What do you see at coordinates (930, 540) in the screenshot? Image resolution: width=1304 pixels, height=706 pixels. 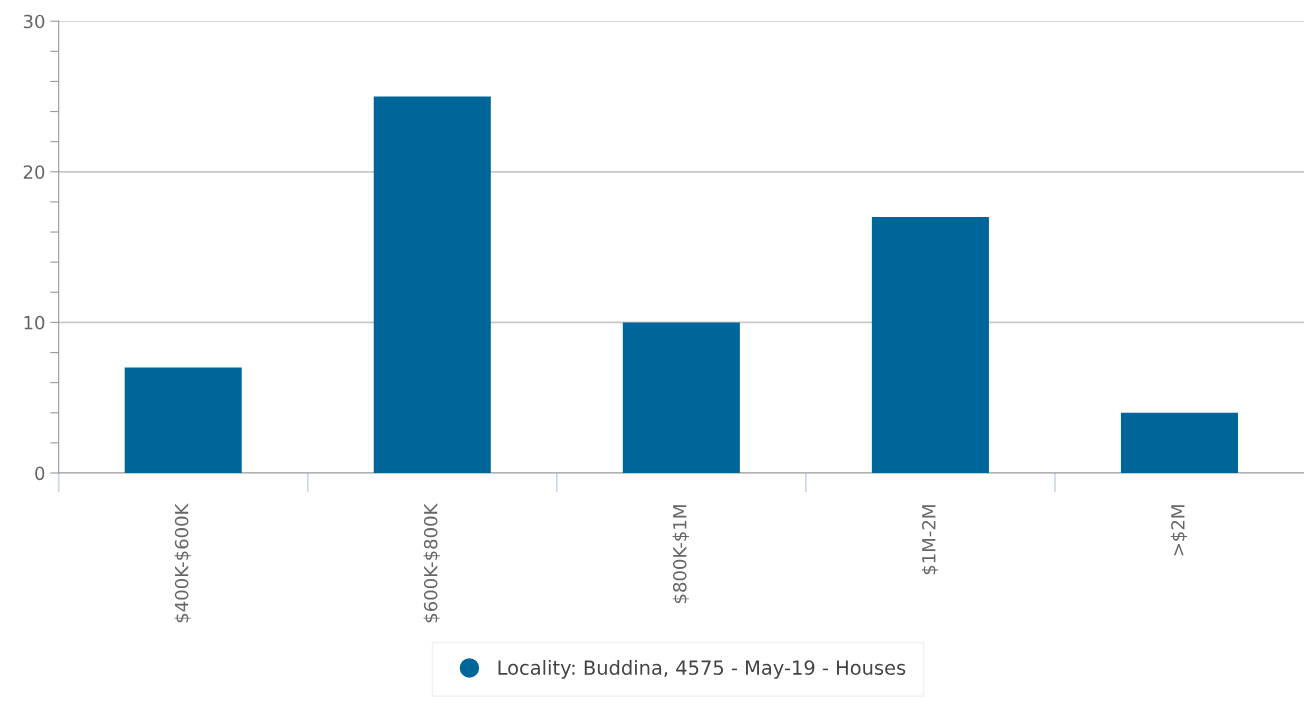 I see `x-tick-label: $1M-2M` at bounding box center [930, 540].